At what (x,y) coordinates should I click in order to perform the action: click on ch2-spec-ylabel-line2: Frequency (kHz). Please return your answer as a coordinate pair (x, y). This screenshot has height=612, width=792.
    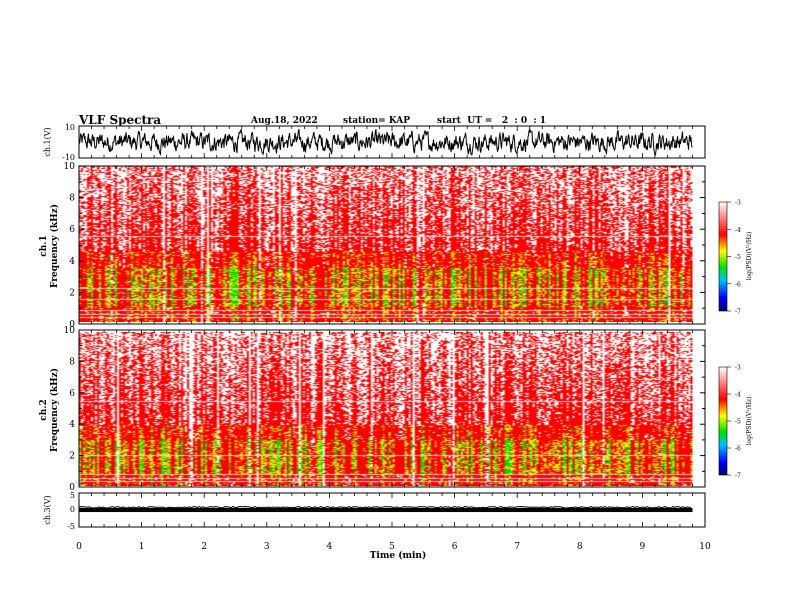
    Looking at the image, I should click on (54, 410).